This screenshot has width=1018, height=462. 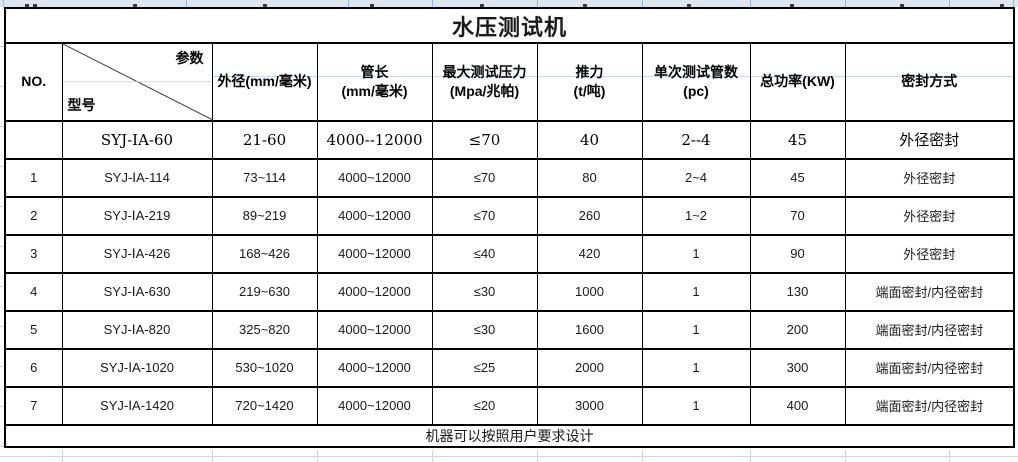 What do you see at coordinates (33, 292) in the screenshot?
I see `cell-no: 4` at bounding box center [33, 292].